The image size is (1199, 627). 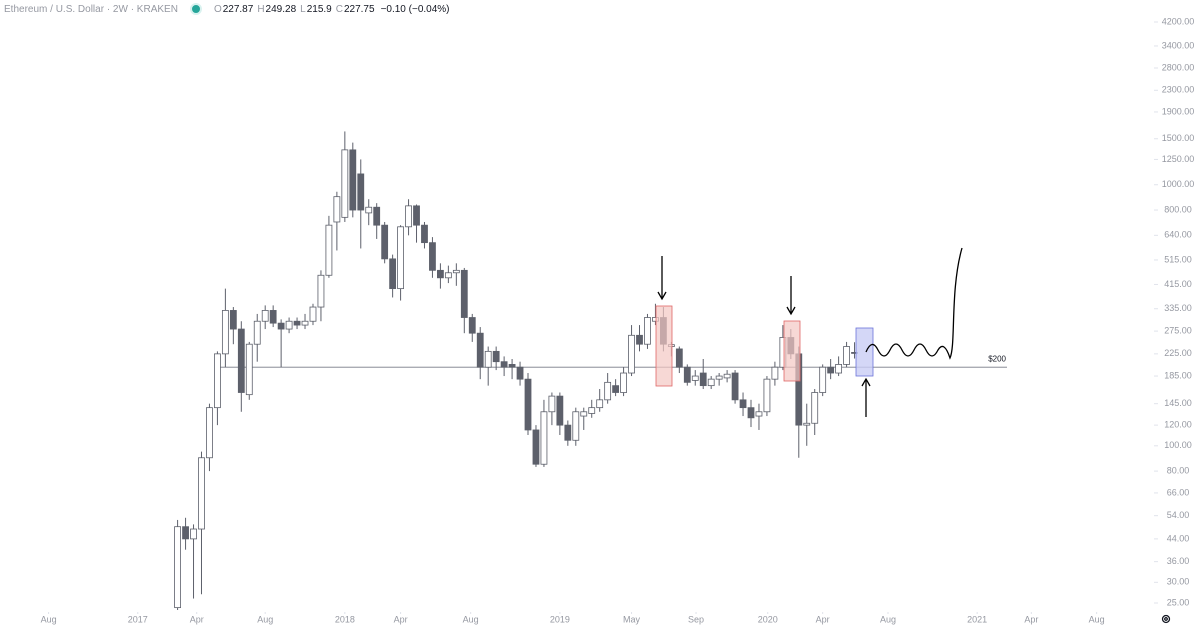 What do you see at coordinates (319, 9) in the screenshot?
I see `quote-value: 215.9` at bounding box center [319, 9].